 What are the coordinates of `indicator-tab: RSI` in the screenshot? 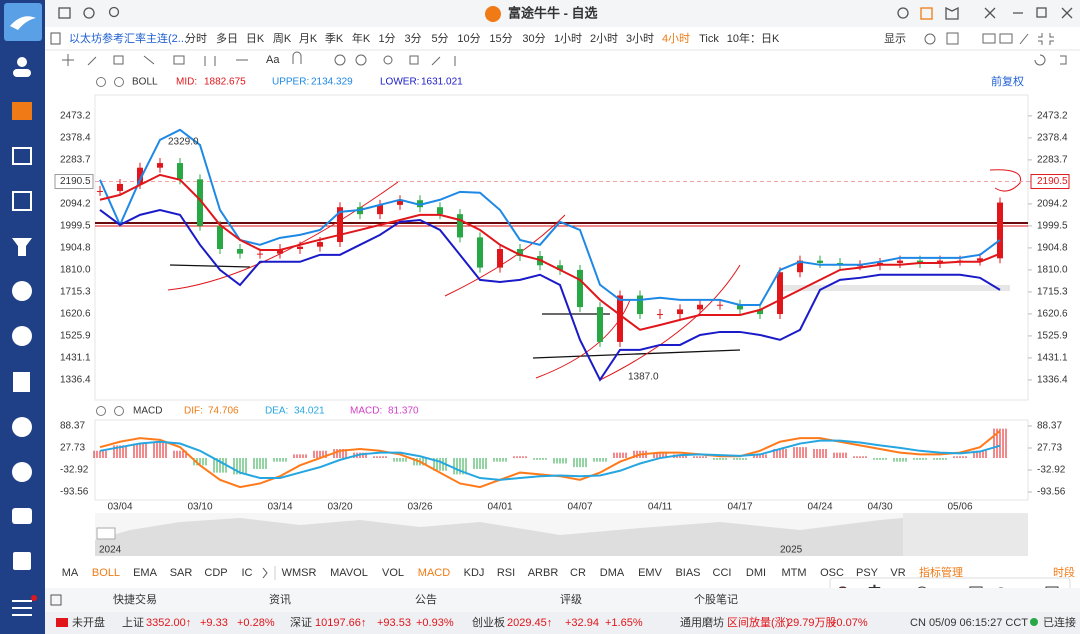 It's located at (506, 573).